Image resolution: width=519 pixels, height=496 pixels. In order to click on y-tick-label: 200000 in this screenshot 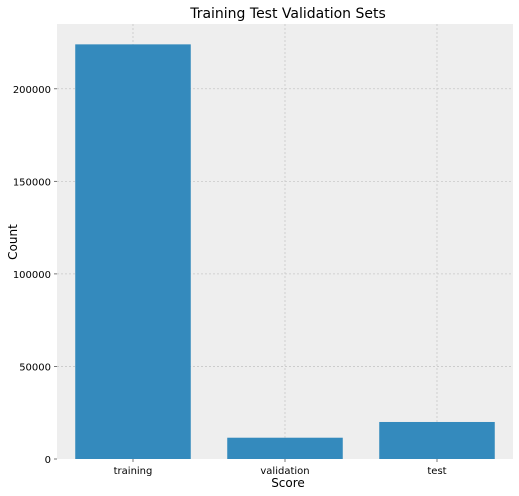, I will do `click(32, 90)`.